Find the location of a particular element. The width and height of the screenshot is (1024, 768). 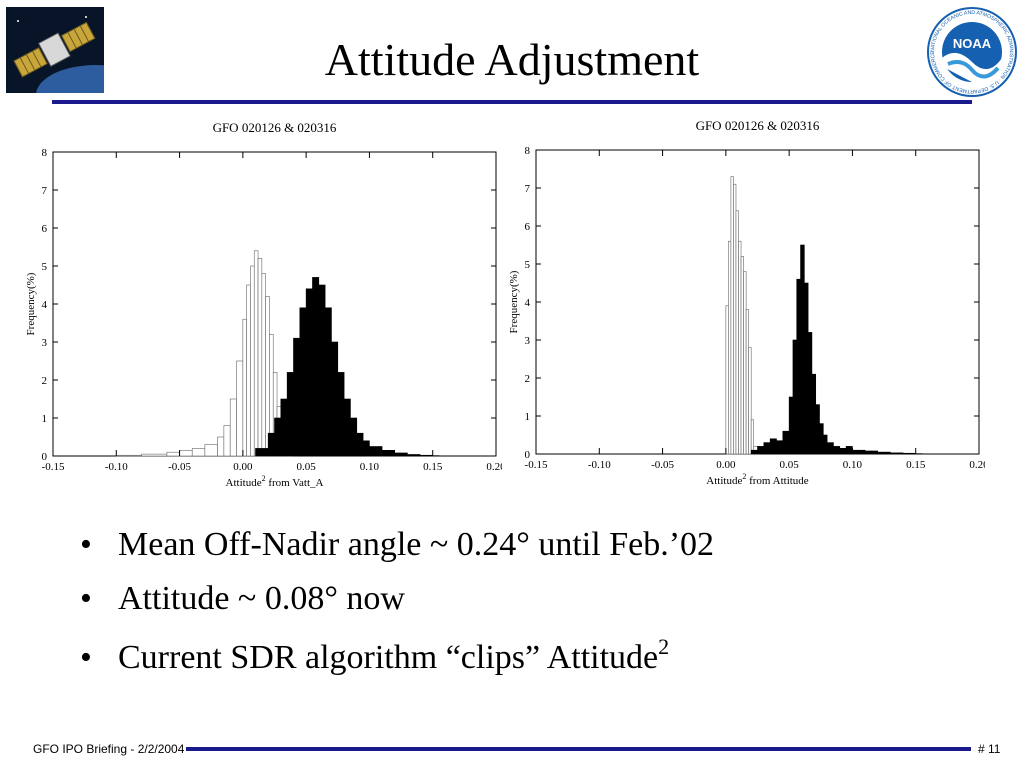

footer-divider is located at coordinates (578, 749).